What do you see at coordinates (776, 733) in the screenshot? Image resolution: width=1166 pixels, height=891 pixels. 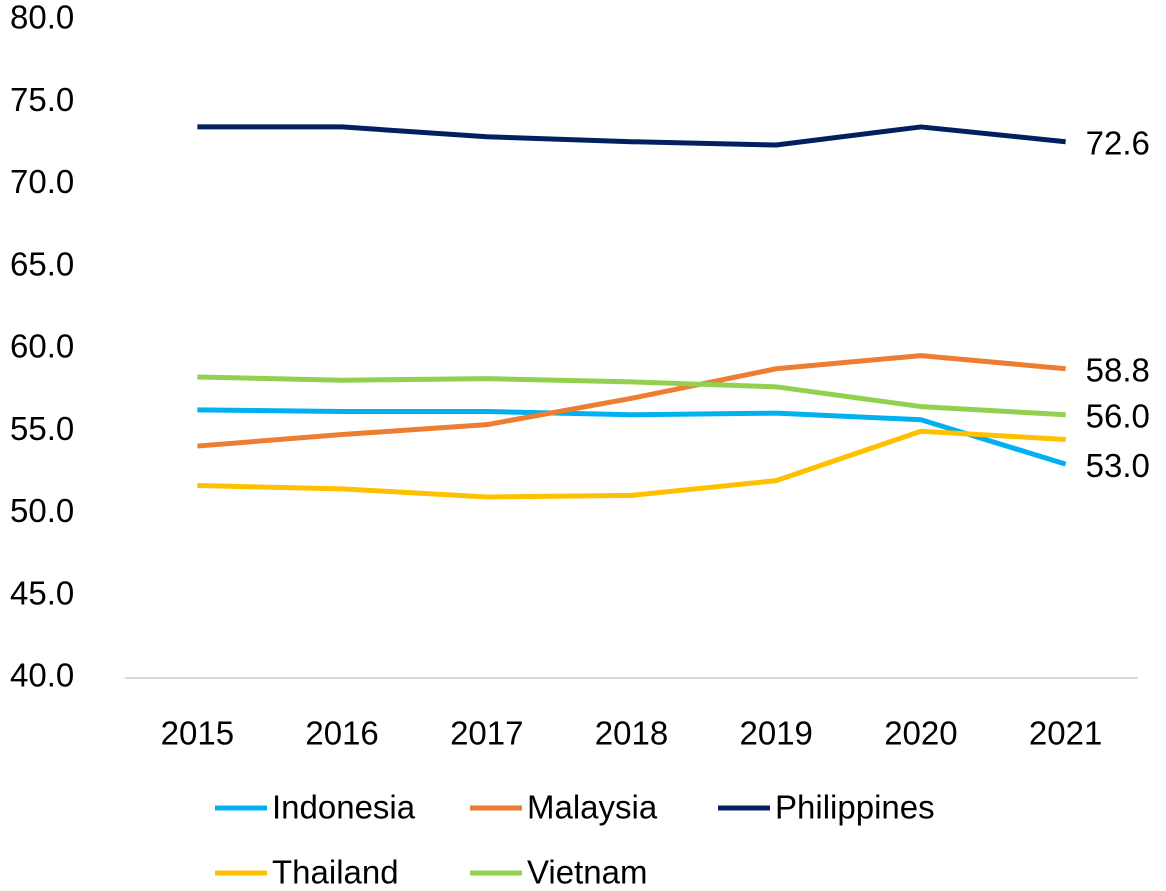 I see `x-tick-label: 2019` at bounding box center [776, 733].